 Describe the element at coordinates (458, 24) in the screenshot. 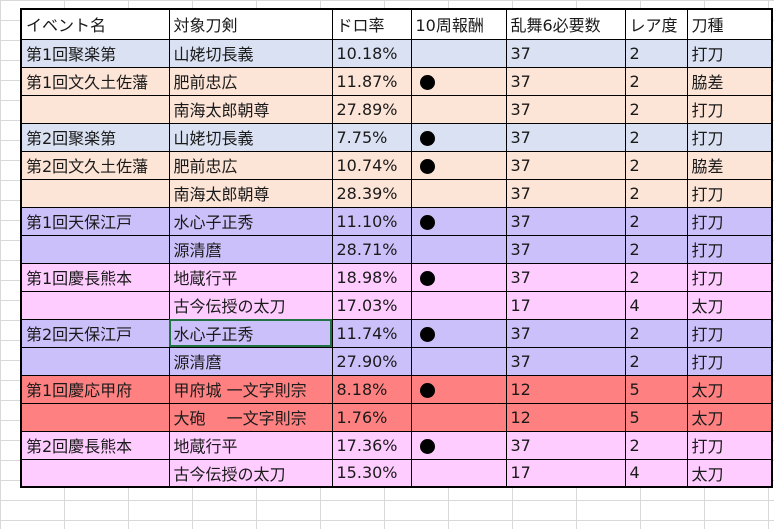

I see `header-reward: 10周報酬` at that location.